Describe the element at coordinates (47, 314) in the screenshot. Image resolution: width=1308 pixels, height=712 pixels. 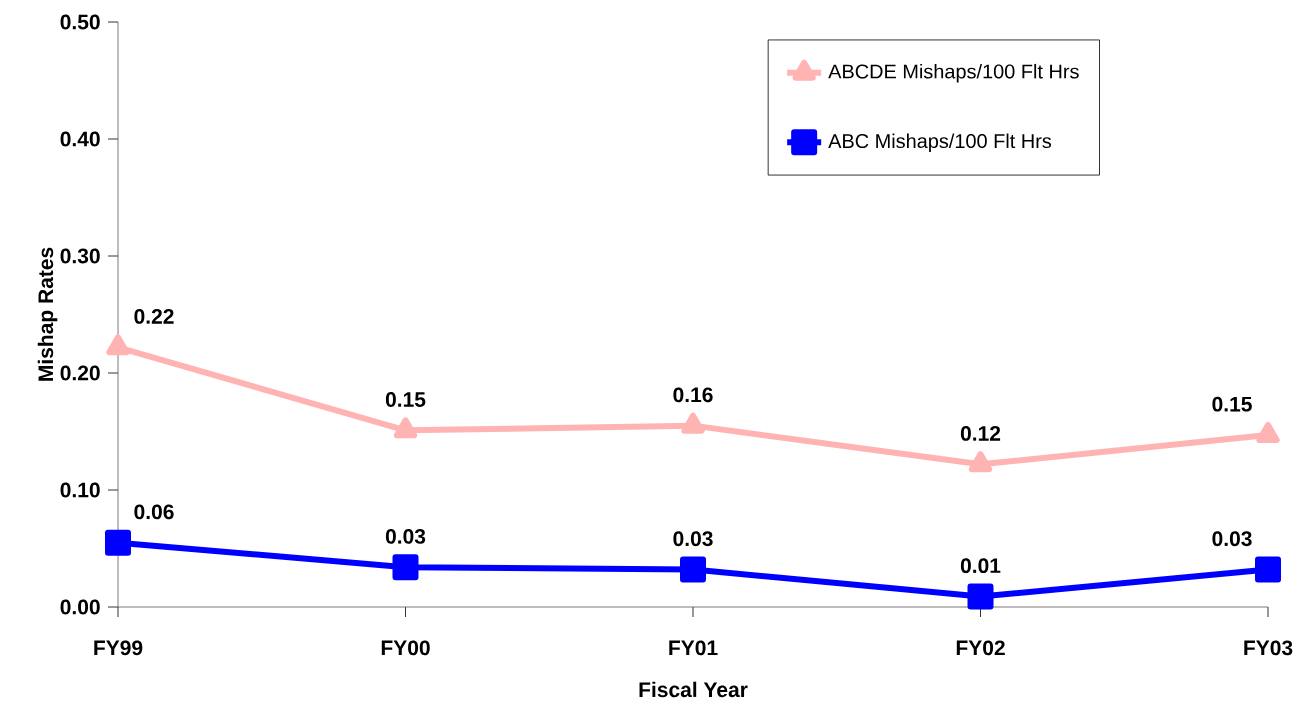
I see `y-axis-title: Mishap Rates` at that location.